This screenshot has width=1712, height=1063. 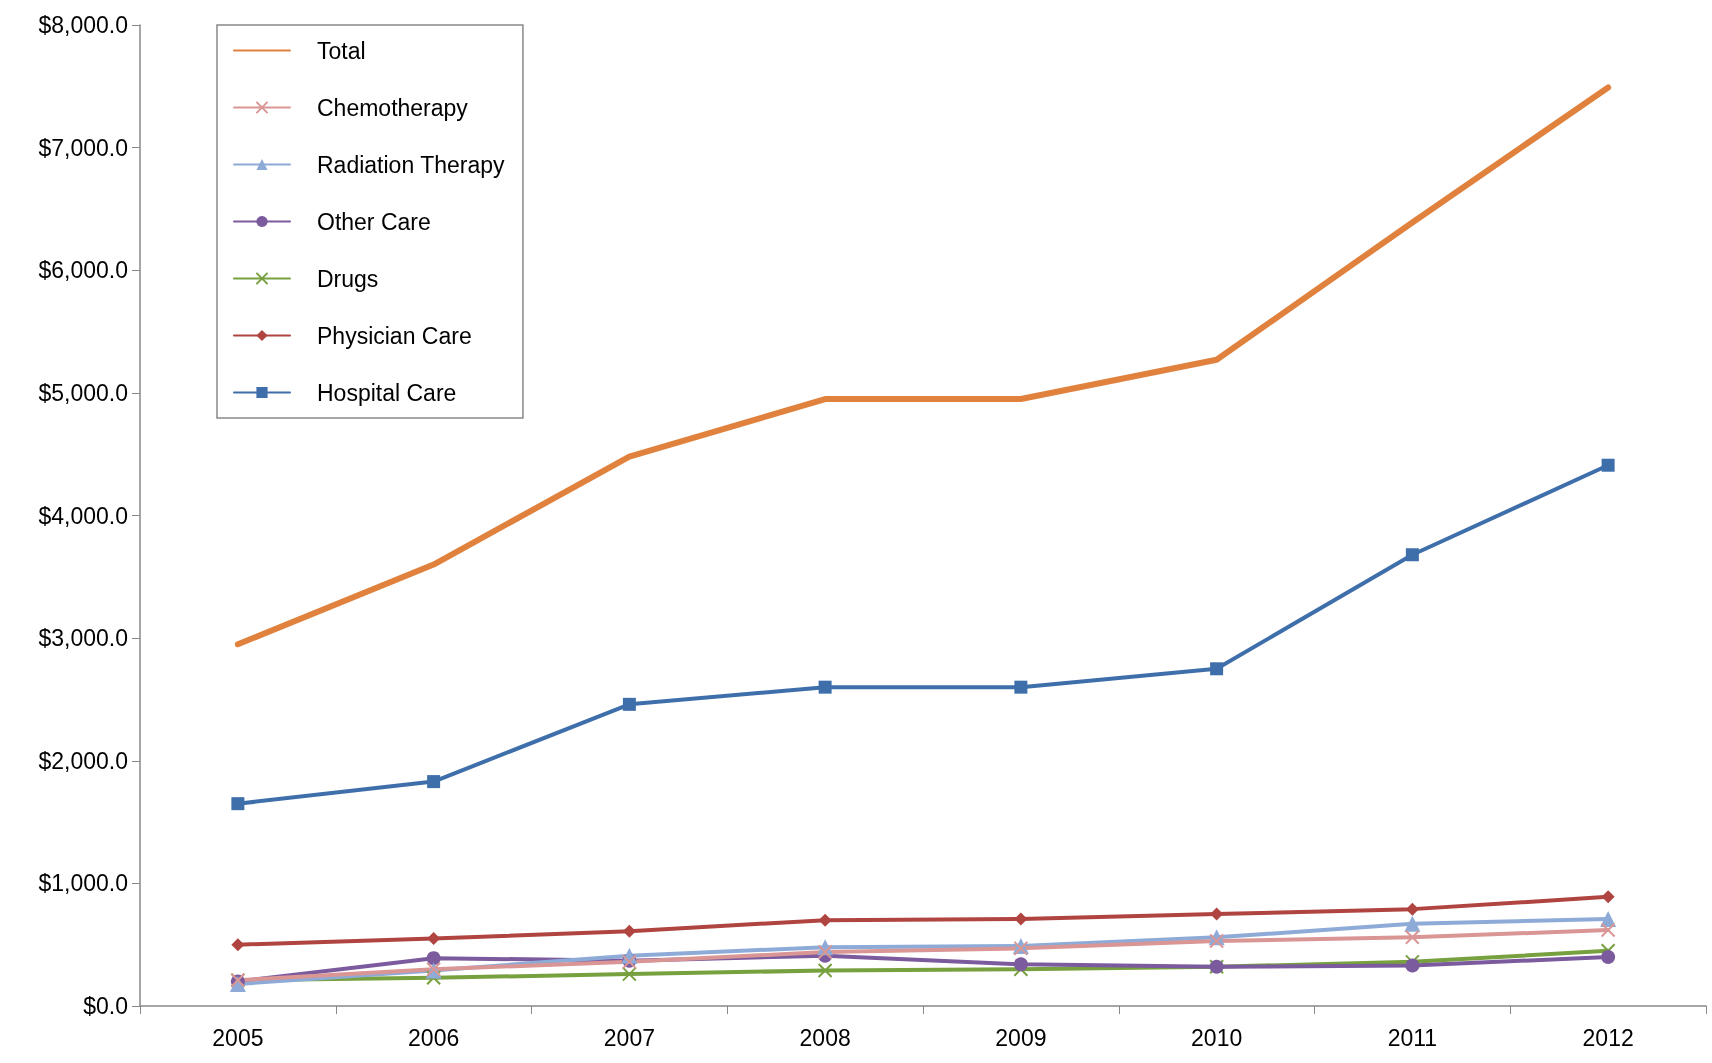 What do you see at coordinates (1608, 1037) in the screenshot?
I see `x-tick-label: 2012` at bounding box center [1608, 1037].